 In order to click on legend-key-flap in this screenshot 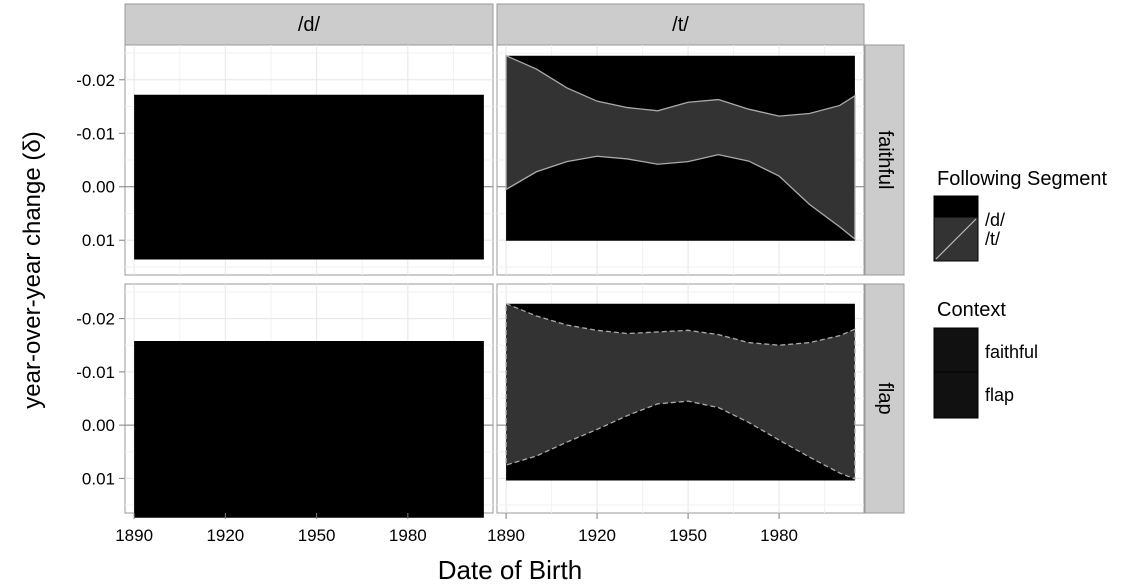, I will do `click(956, 395)`.